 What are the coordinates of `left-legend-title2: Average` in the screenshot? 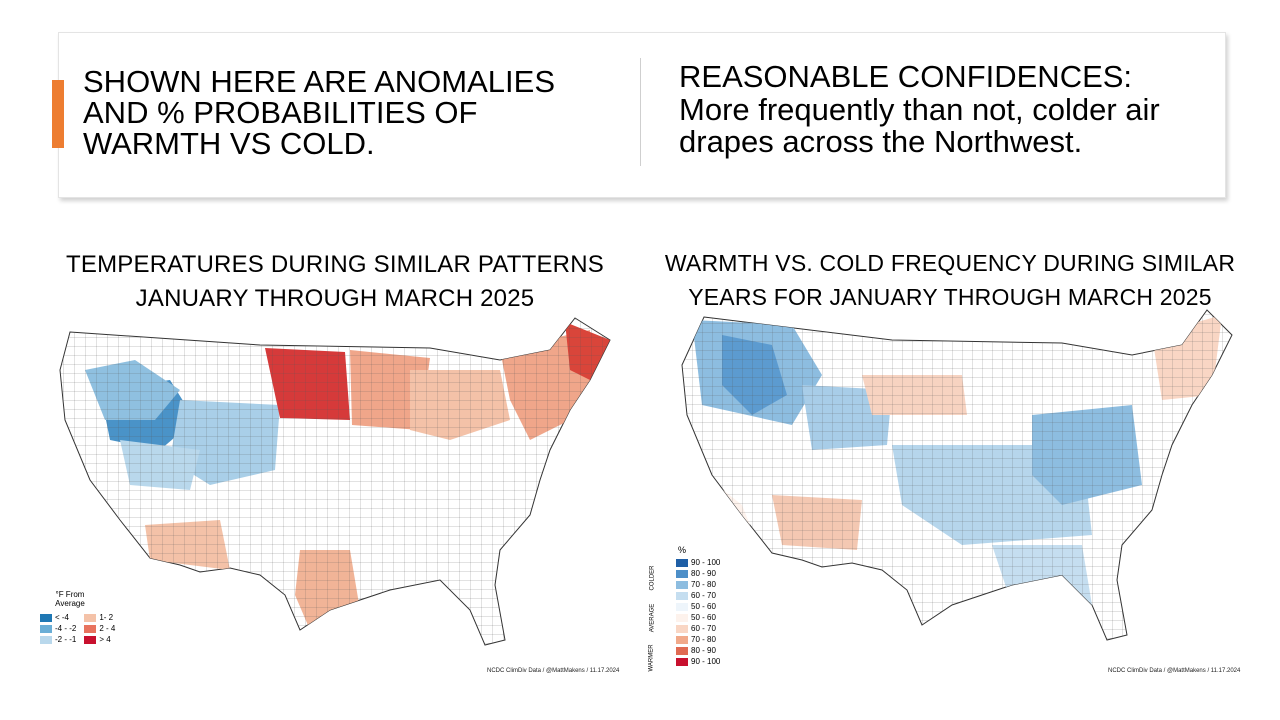 It's located at (70, 603).